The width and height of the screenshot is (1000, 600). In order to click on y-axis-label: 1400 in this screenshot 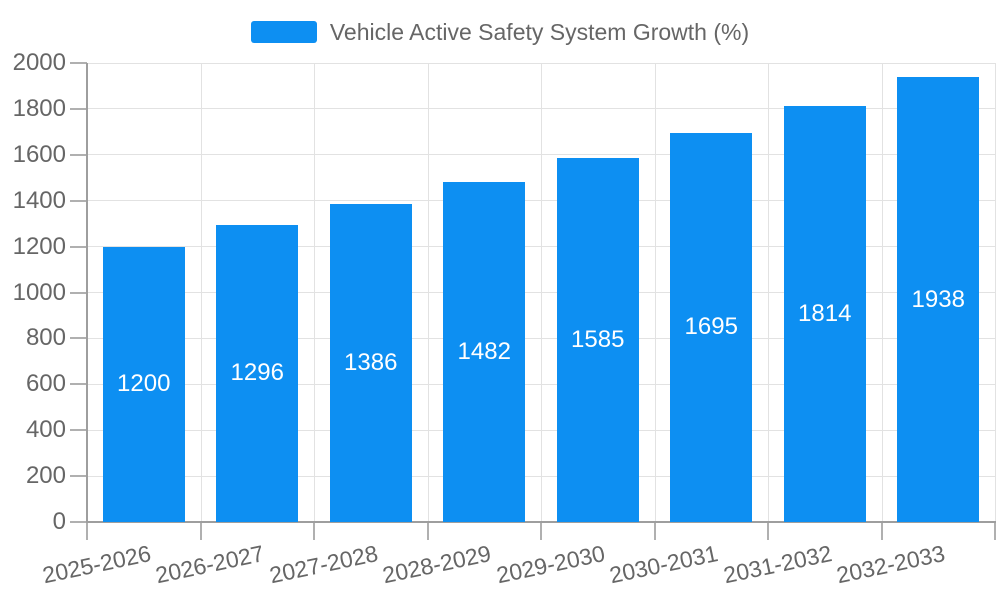, I will do `click(39, 200)`.